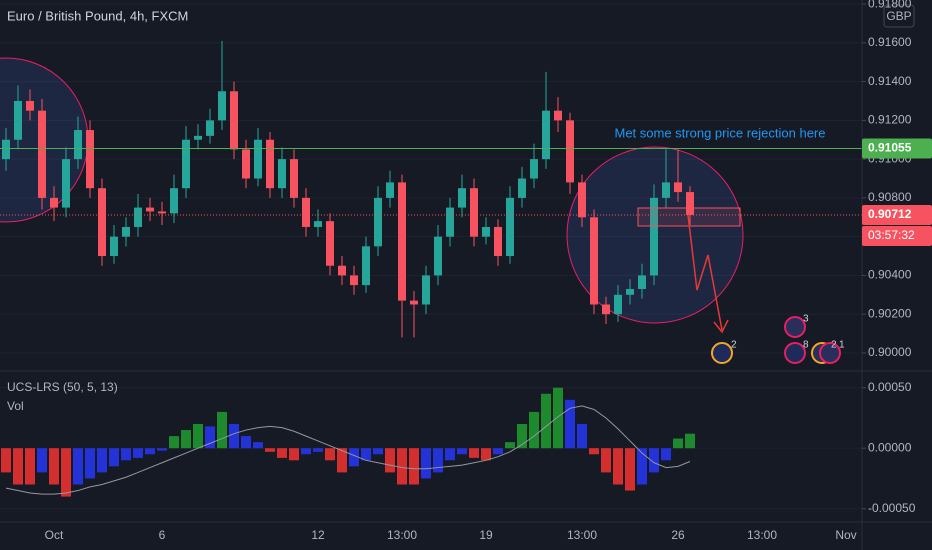 This screenshot has width=932, height=550. I want to click on x-tick-label: Oct, so click(54, 535).